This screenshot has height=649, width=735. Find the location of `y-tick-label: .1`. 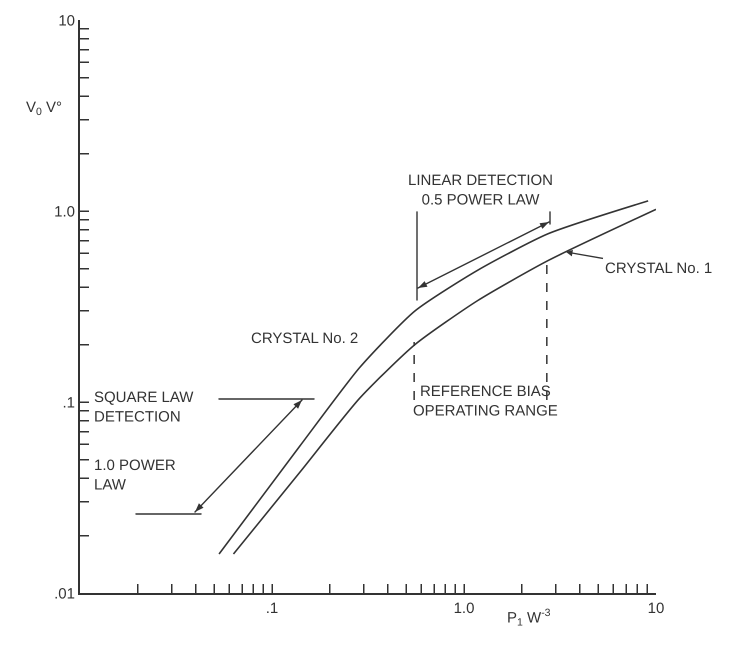

y-tick-label: .1 is located at coordinates (68, 403).